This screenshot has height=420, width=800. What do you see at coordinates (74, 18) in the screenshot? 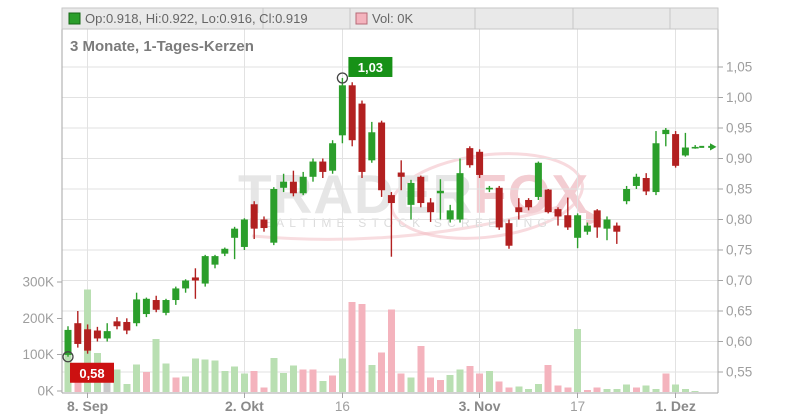
I see `ohlc-series-swatch` at bounding box center [74, 18].